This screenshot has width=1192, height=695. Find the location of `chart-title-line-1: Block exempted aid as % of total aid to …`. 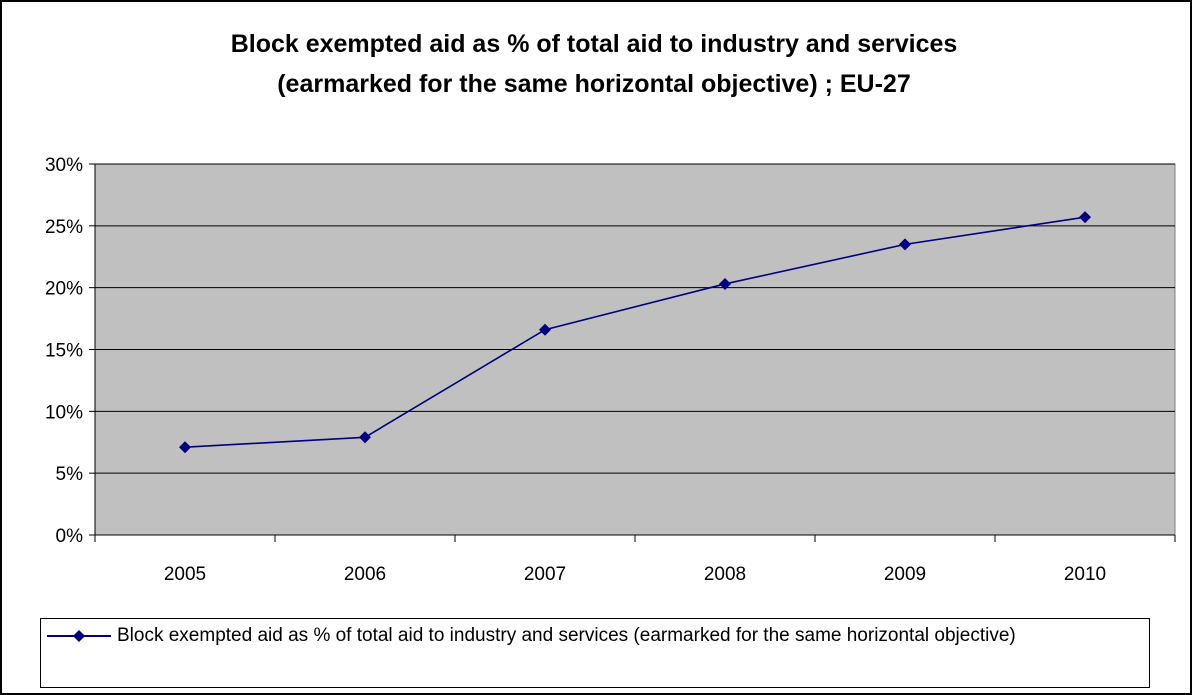

chart-title-line-1: Block exempted aid as % of total aid to … is located at coordinates (594, 44).